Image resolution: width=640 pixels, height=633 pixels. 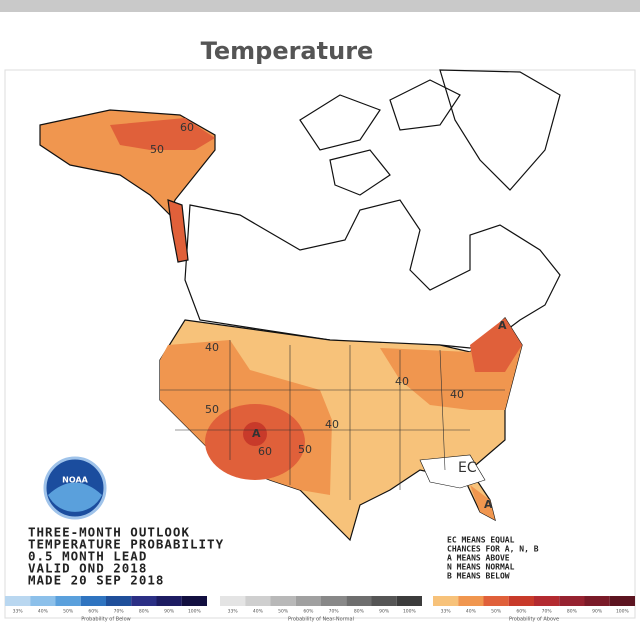 What do you see at coordinates (478, 558) in the screenshot?
I see `key-line: A MEANS ABOVE` at bounding box center [478, 558].